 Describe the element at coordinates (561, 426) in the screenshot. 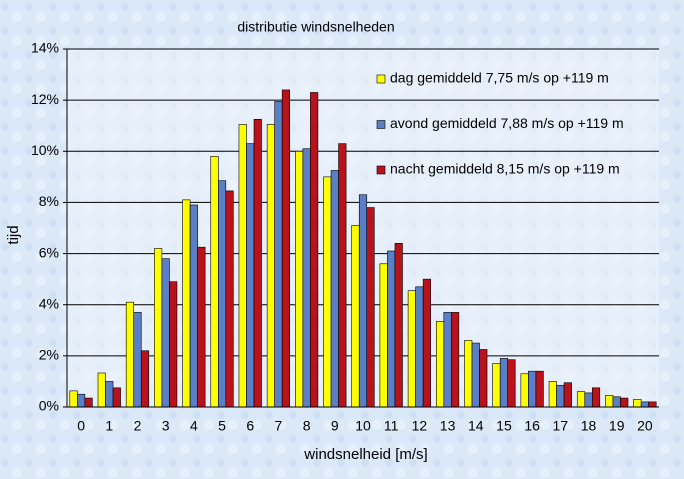

I see `x-tick-label: 17` at that location.